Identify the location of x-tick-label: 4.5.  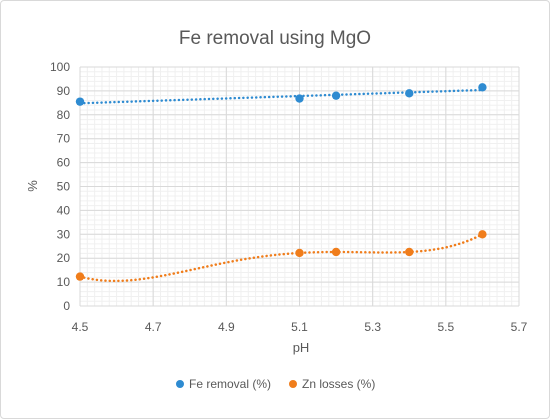
(80, 327).